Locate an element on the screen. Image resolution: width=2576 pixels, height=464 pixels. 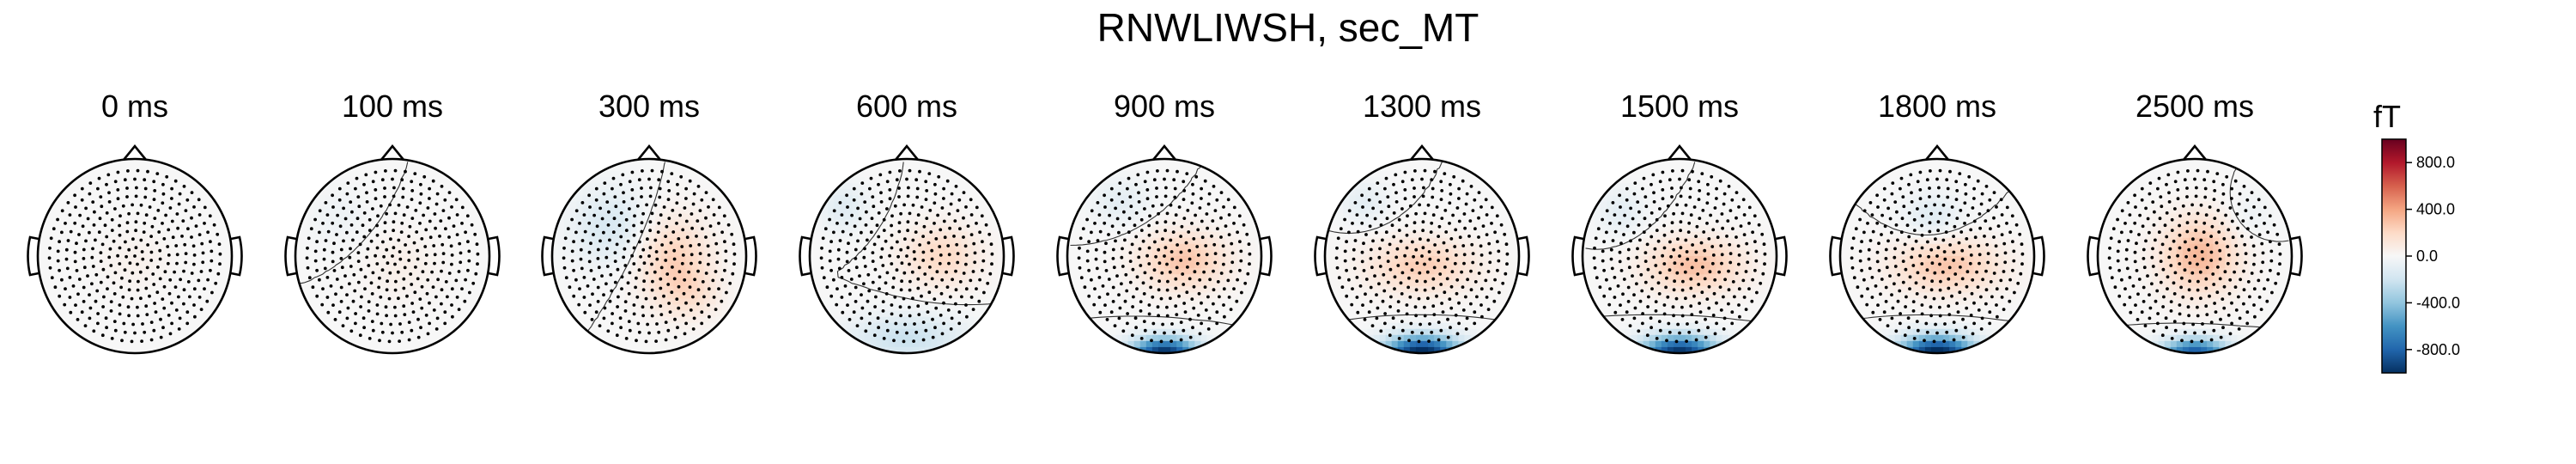
panel-time-label: 1800 ms is located at coordinates (1937, 106).